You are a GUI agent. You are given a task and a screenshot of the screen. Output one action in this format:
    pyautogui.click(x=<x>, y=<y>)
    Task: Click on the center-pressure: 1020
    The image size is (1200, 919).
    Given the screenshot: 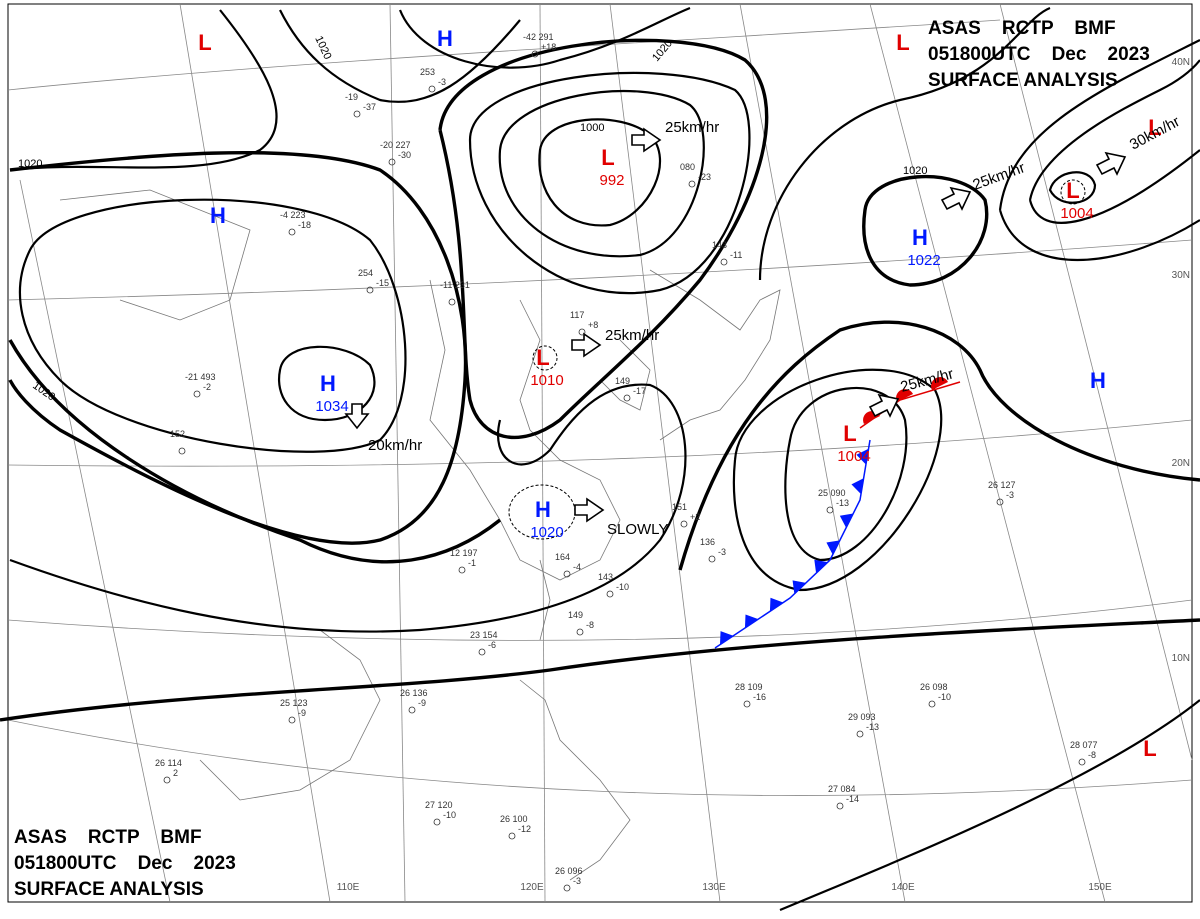 What is the action you would take?
    pyautogui.click(x=546, y=532)
    